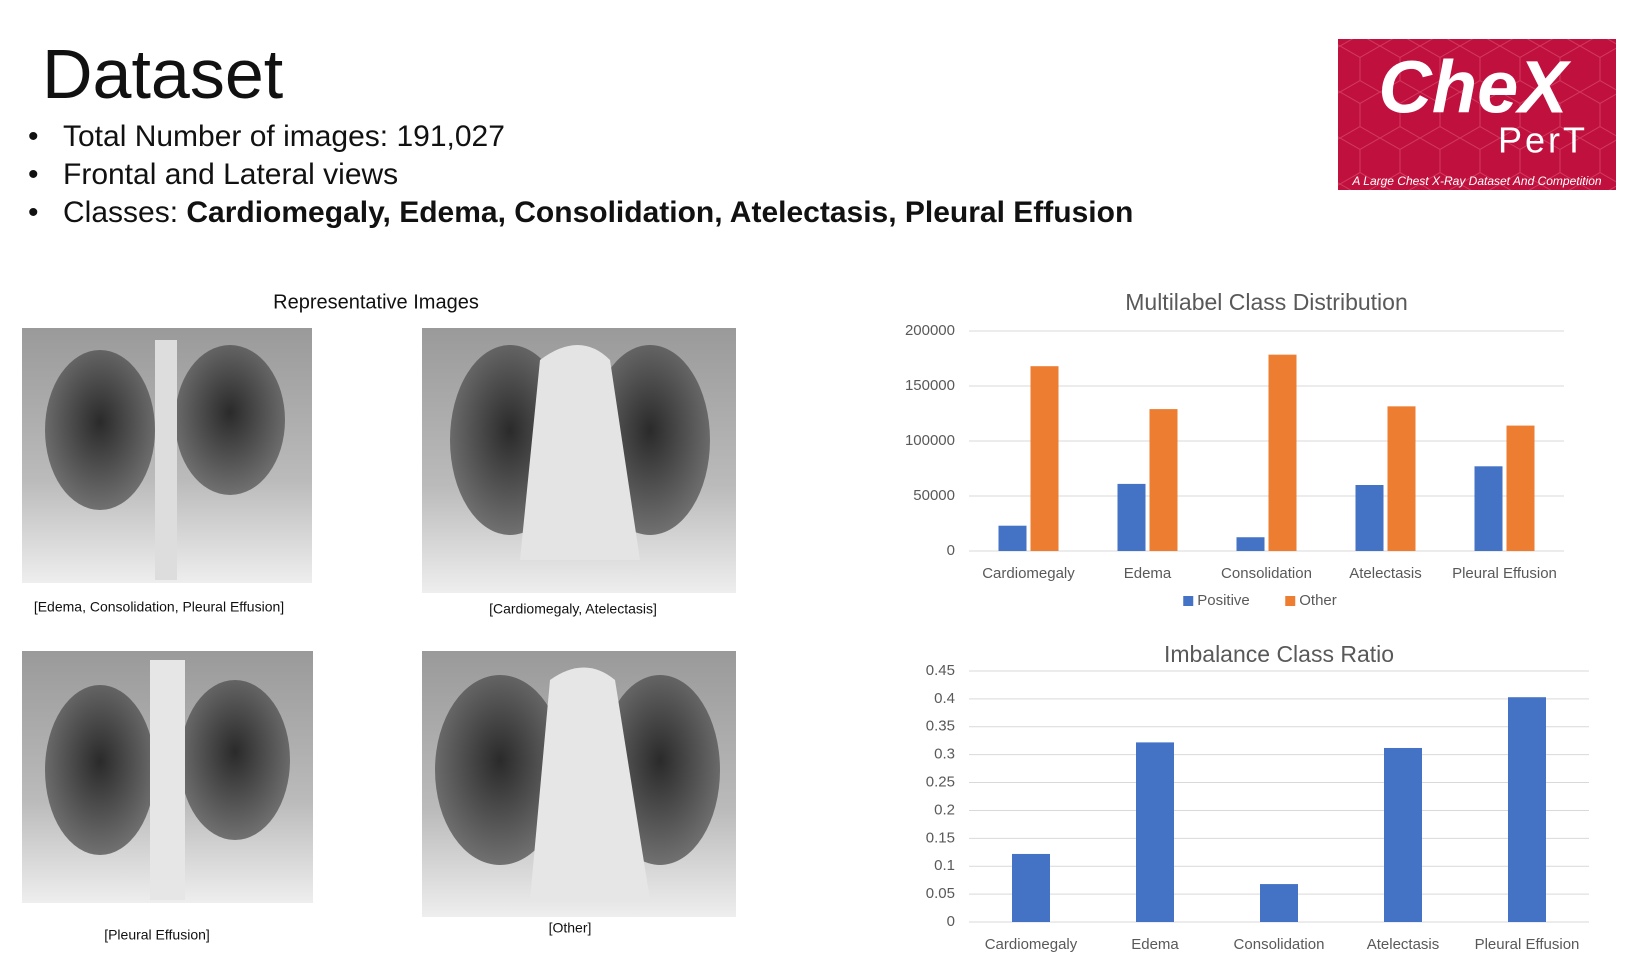 This screenshot has width=1628, height=960. I want to click on y-tick-label: 0.2, so click(944, 809).